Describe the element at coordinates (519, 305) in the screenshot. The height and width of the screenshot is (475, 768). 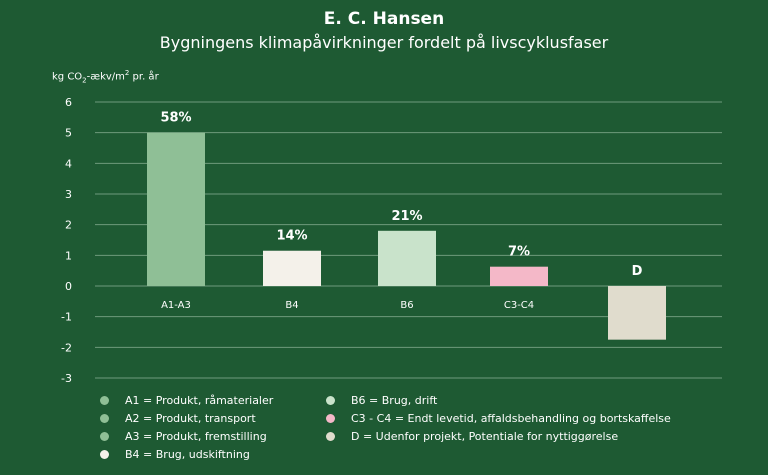
I see `x-tick-label: C3-C4` at that location.